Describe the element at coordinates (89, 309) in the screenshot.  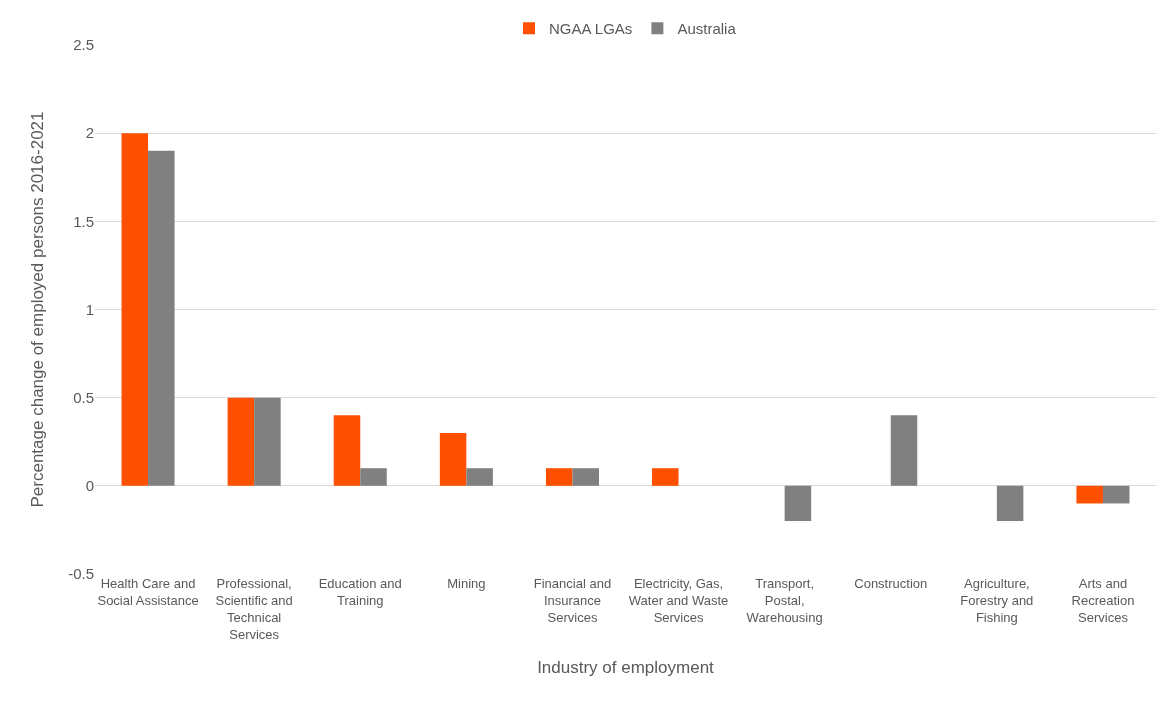
I see `y-tick-label: 1` at that location.